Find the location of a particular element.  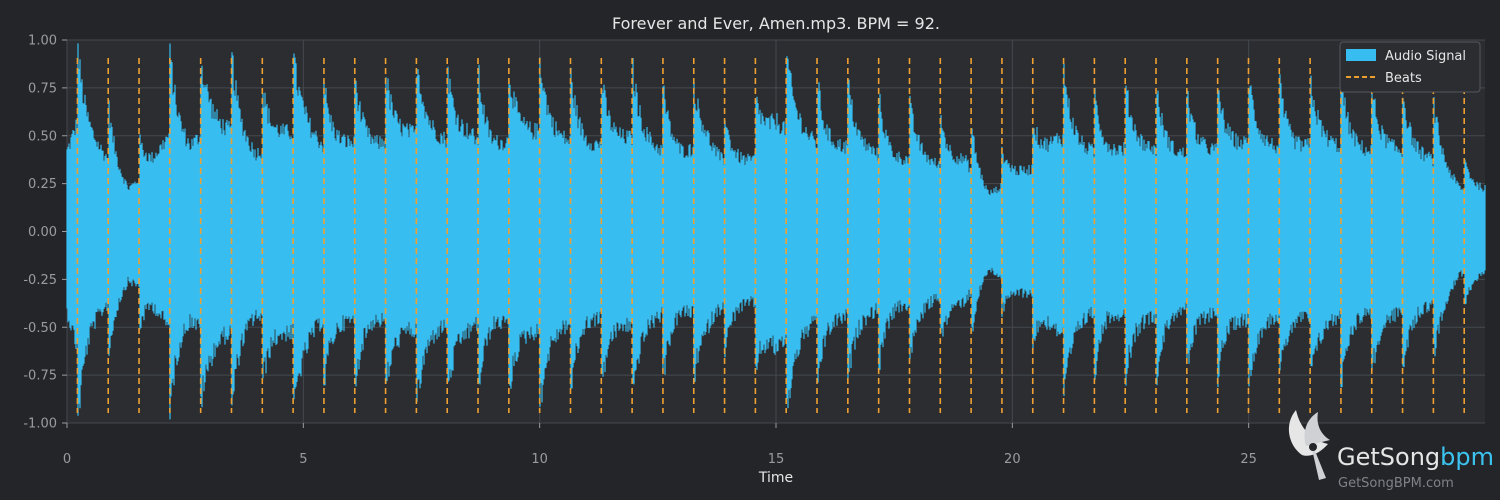

legend-audio-signal-label: Audio Signal is located at coordinates (1425, 56).